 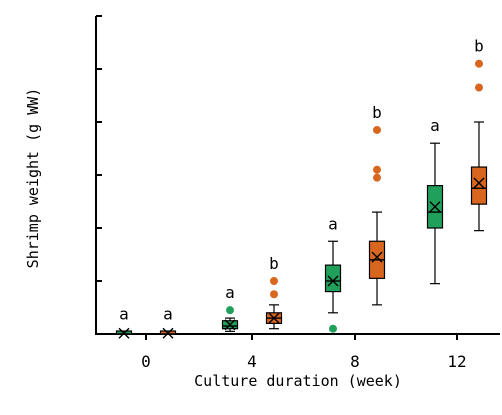 What do you see at coordinates (252, 361) in the screenshot?
I see `x-tick-label: 4` at bounding box center [252, 361].